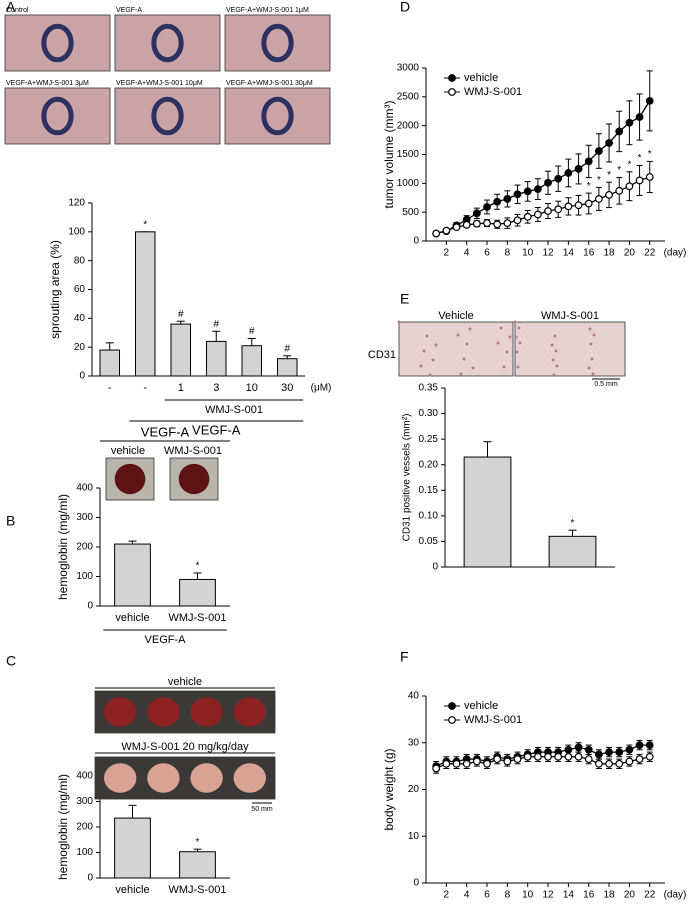 The height and width of the screenshot is (911, 688). I want to click on x-tick-label: 3, so click(216, 388).